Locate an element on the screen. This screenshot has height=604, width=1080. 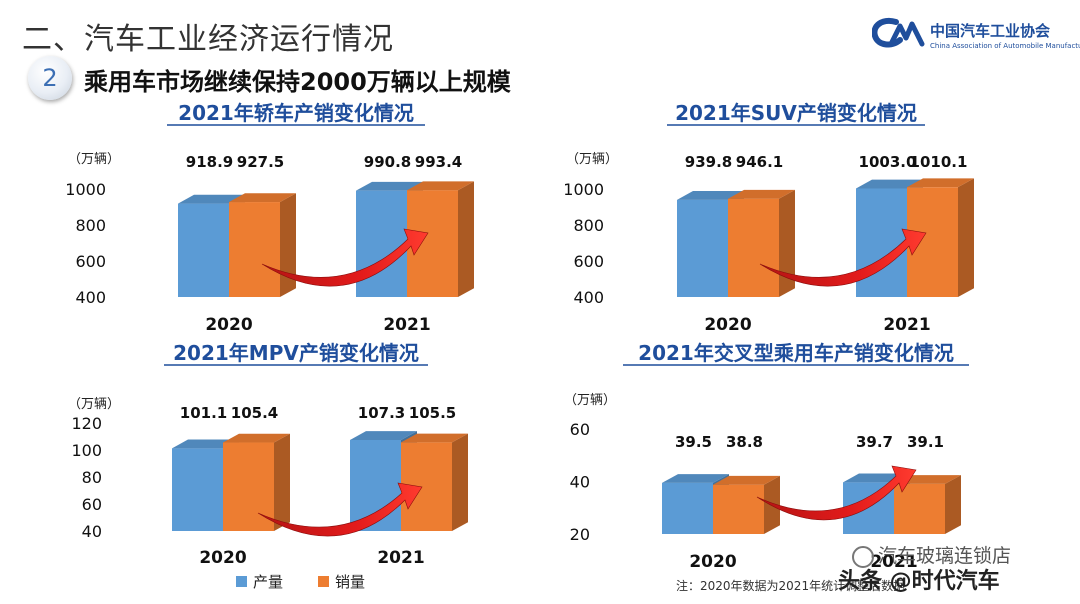
mpv-x-tick-2021: 2021 is located at coordinates (400, 558).